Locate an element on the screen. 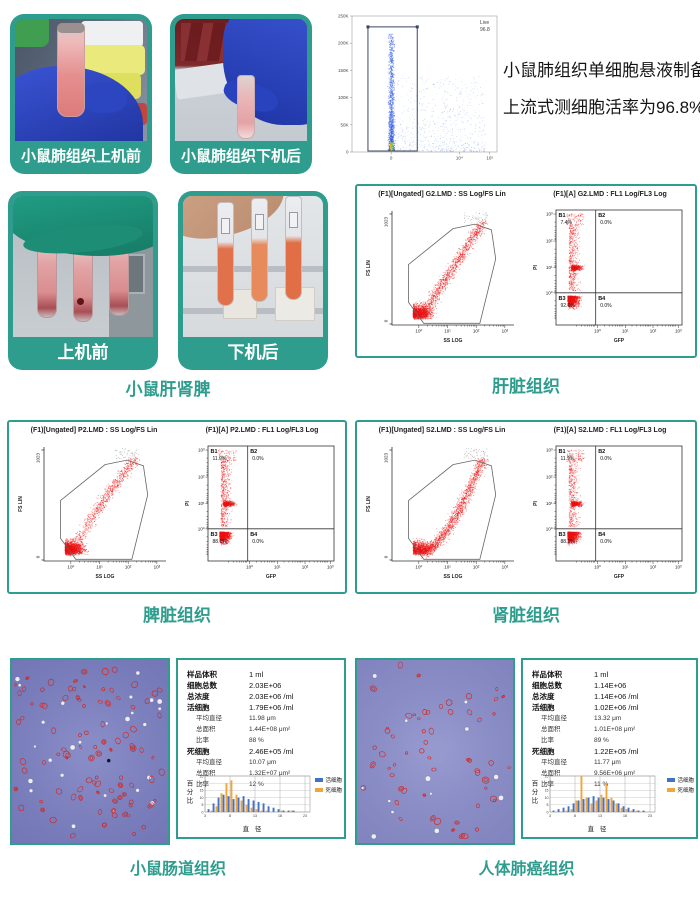 This screenshot has height=900, width=700. photo-card-before-run: 上机前 is located at coordinates (83, 280).